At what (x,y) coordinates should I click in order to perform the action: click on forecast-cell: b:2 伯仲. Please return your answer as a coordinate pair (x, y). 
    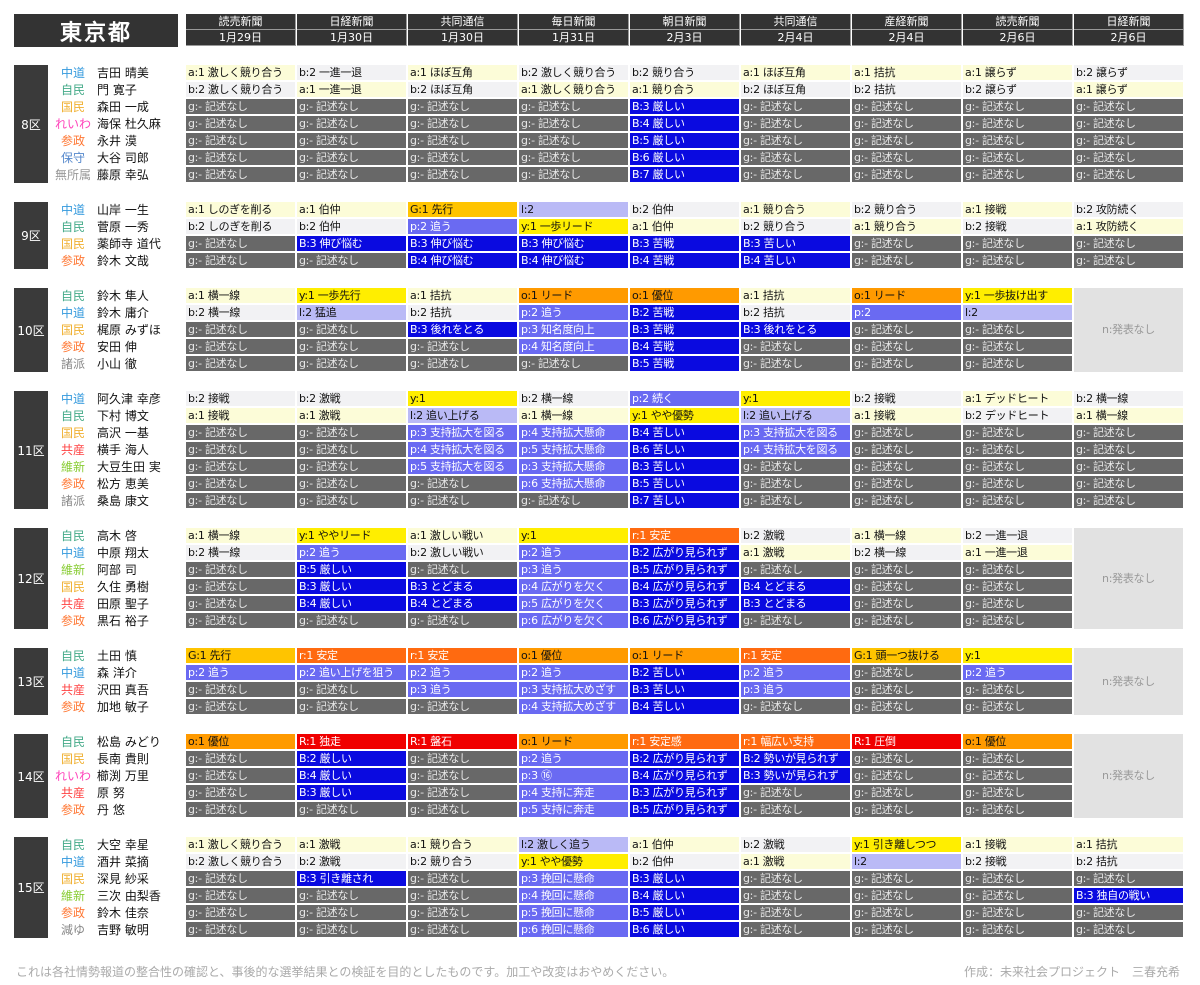
    Looking at the image, I should click on (685, 210).